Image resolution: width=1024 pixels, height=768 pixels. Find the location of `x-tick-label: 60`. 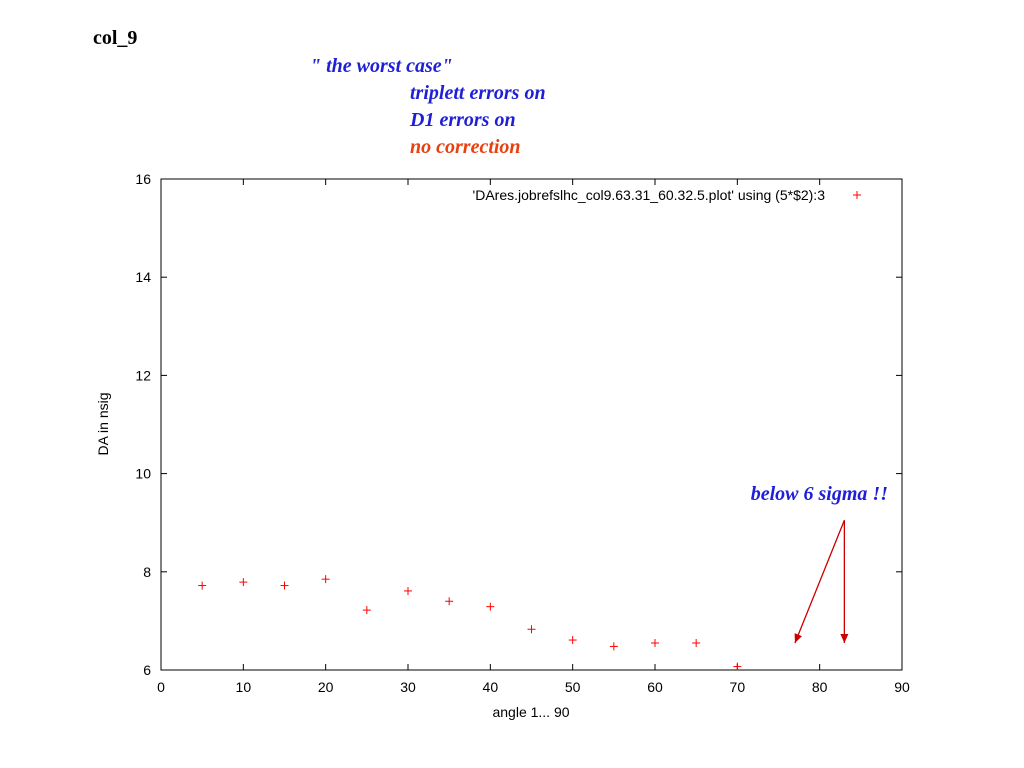

x-tick-label: 60 is located at coordinates (655, 687).